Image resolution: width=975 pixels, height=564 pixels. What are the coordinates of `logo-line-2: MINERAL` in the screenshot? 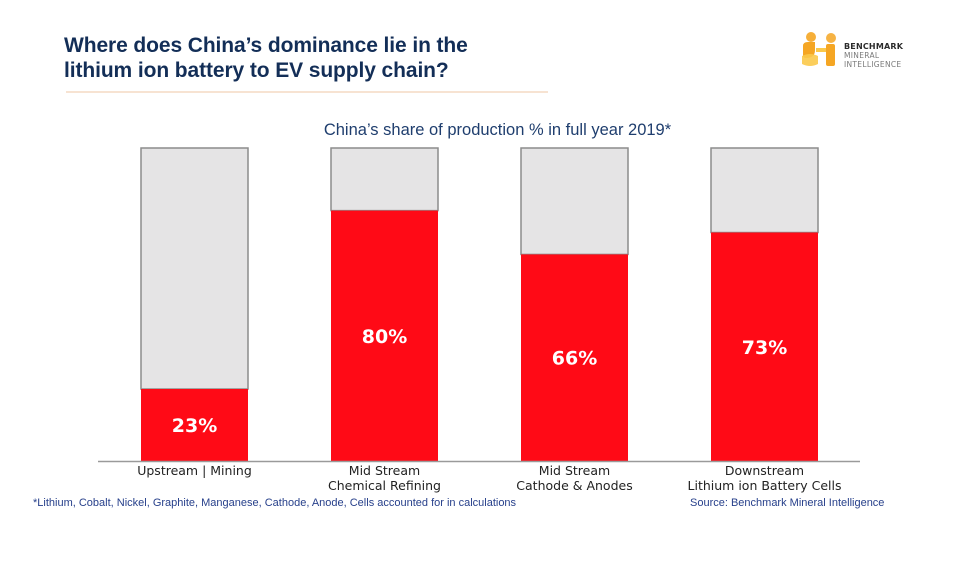 It's located at (862, 55).